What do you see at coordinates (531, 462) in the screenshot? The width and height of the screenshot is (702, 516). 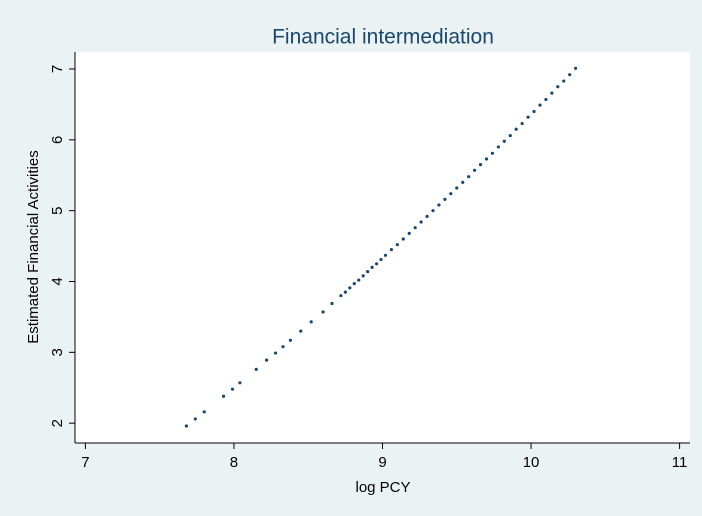 I see `x-tick-label: 10` at bounding box center [531, 462].